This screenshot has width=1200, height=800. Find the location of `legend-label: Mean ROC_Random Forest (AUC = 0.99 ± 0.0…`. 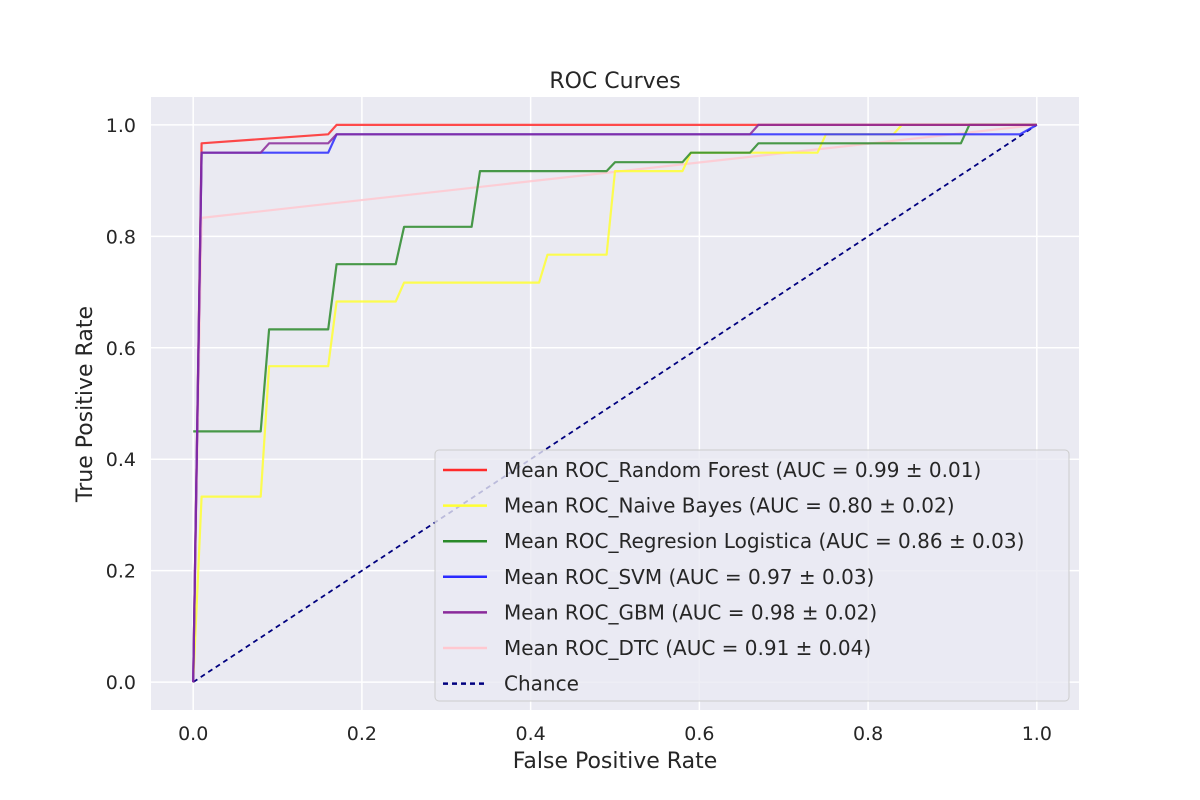

legend-label: Mean ROC_Random Forest (AUC = 0.99 ± 0.0… is located at coordinates (742, 470).